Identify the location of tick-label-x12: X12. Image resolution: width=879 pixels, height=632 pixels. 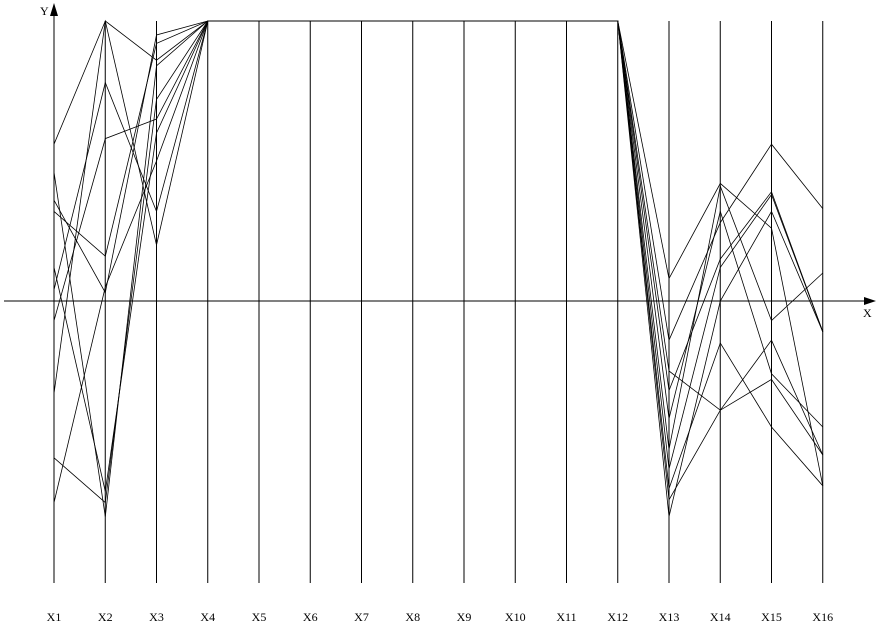
(617, 617).